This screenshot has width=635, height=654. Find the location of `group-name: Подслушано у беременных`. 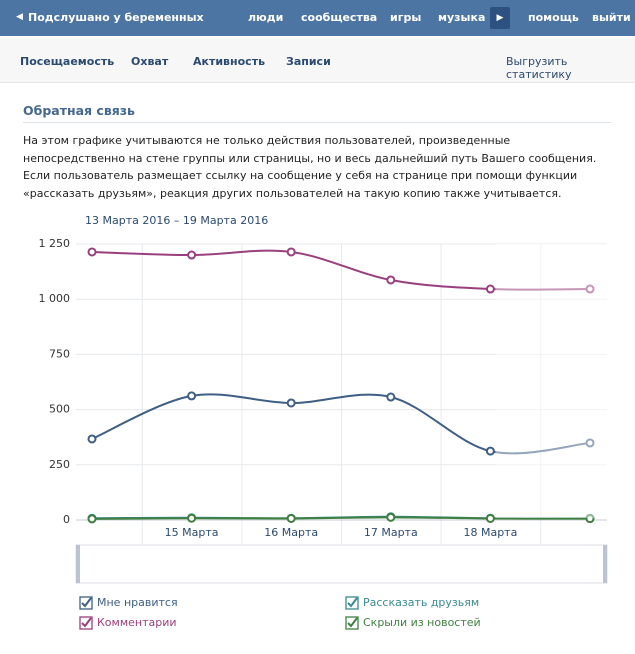

group-name: Подслушано у беременных is located at coordinates (116, 17).